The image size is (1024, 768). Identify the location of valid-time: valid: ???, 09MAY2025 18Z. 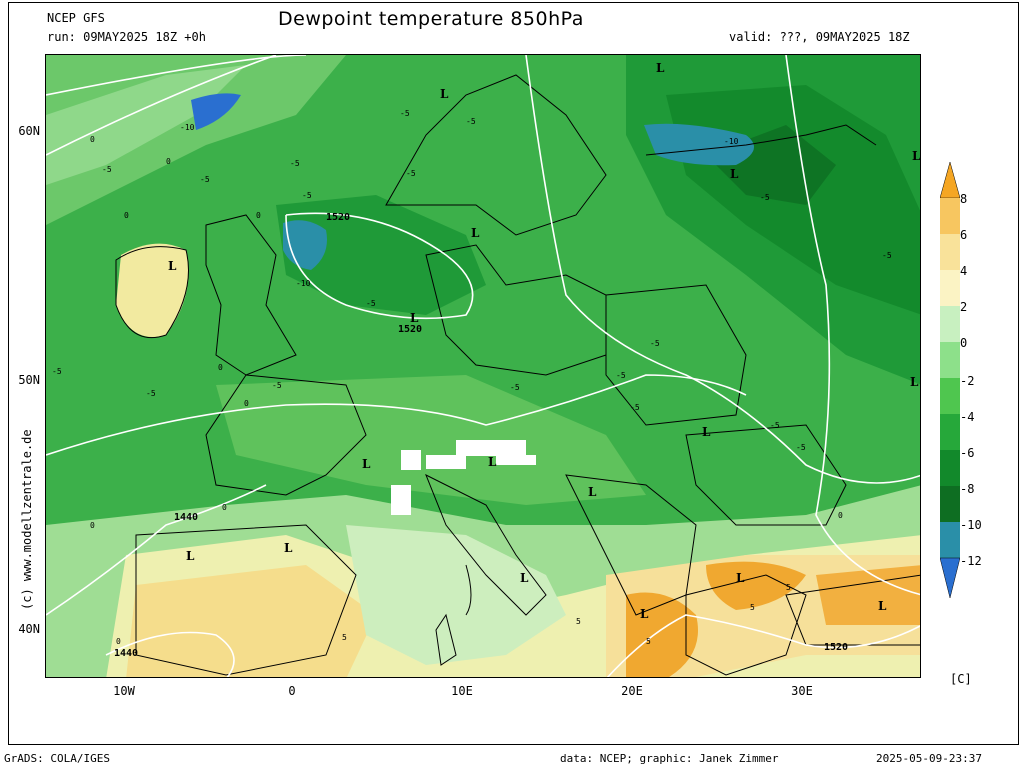
(819, 37).